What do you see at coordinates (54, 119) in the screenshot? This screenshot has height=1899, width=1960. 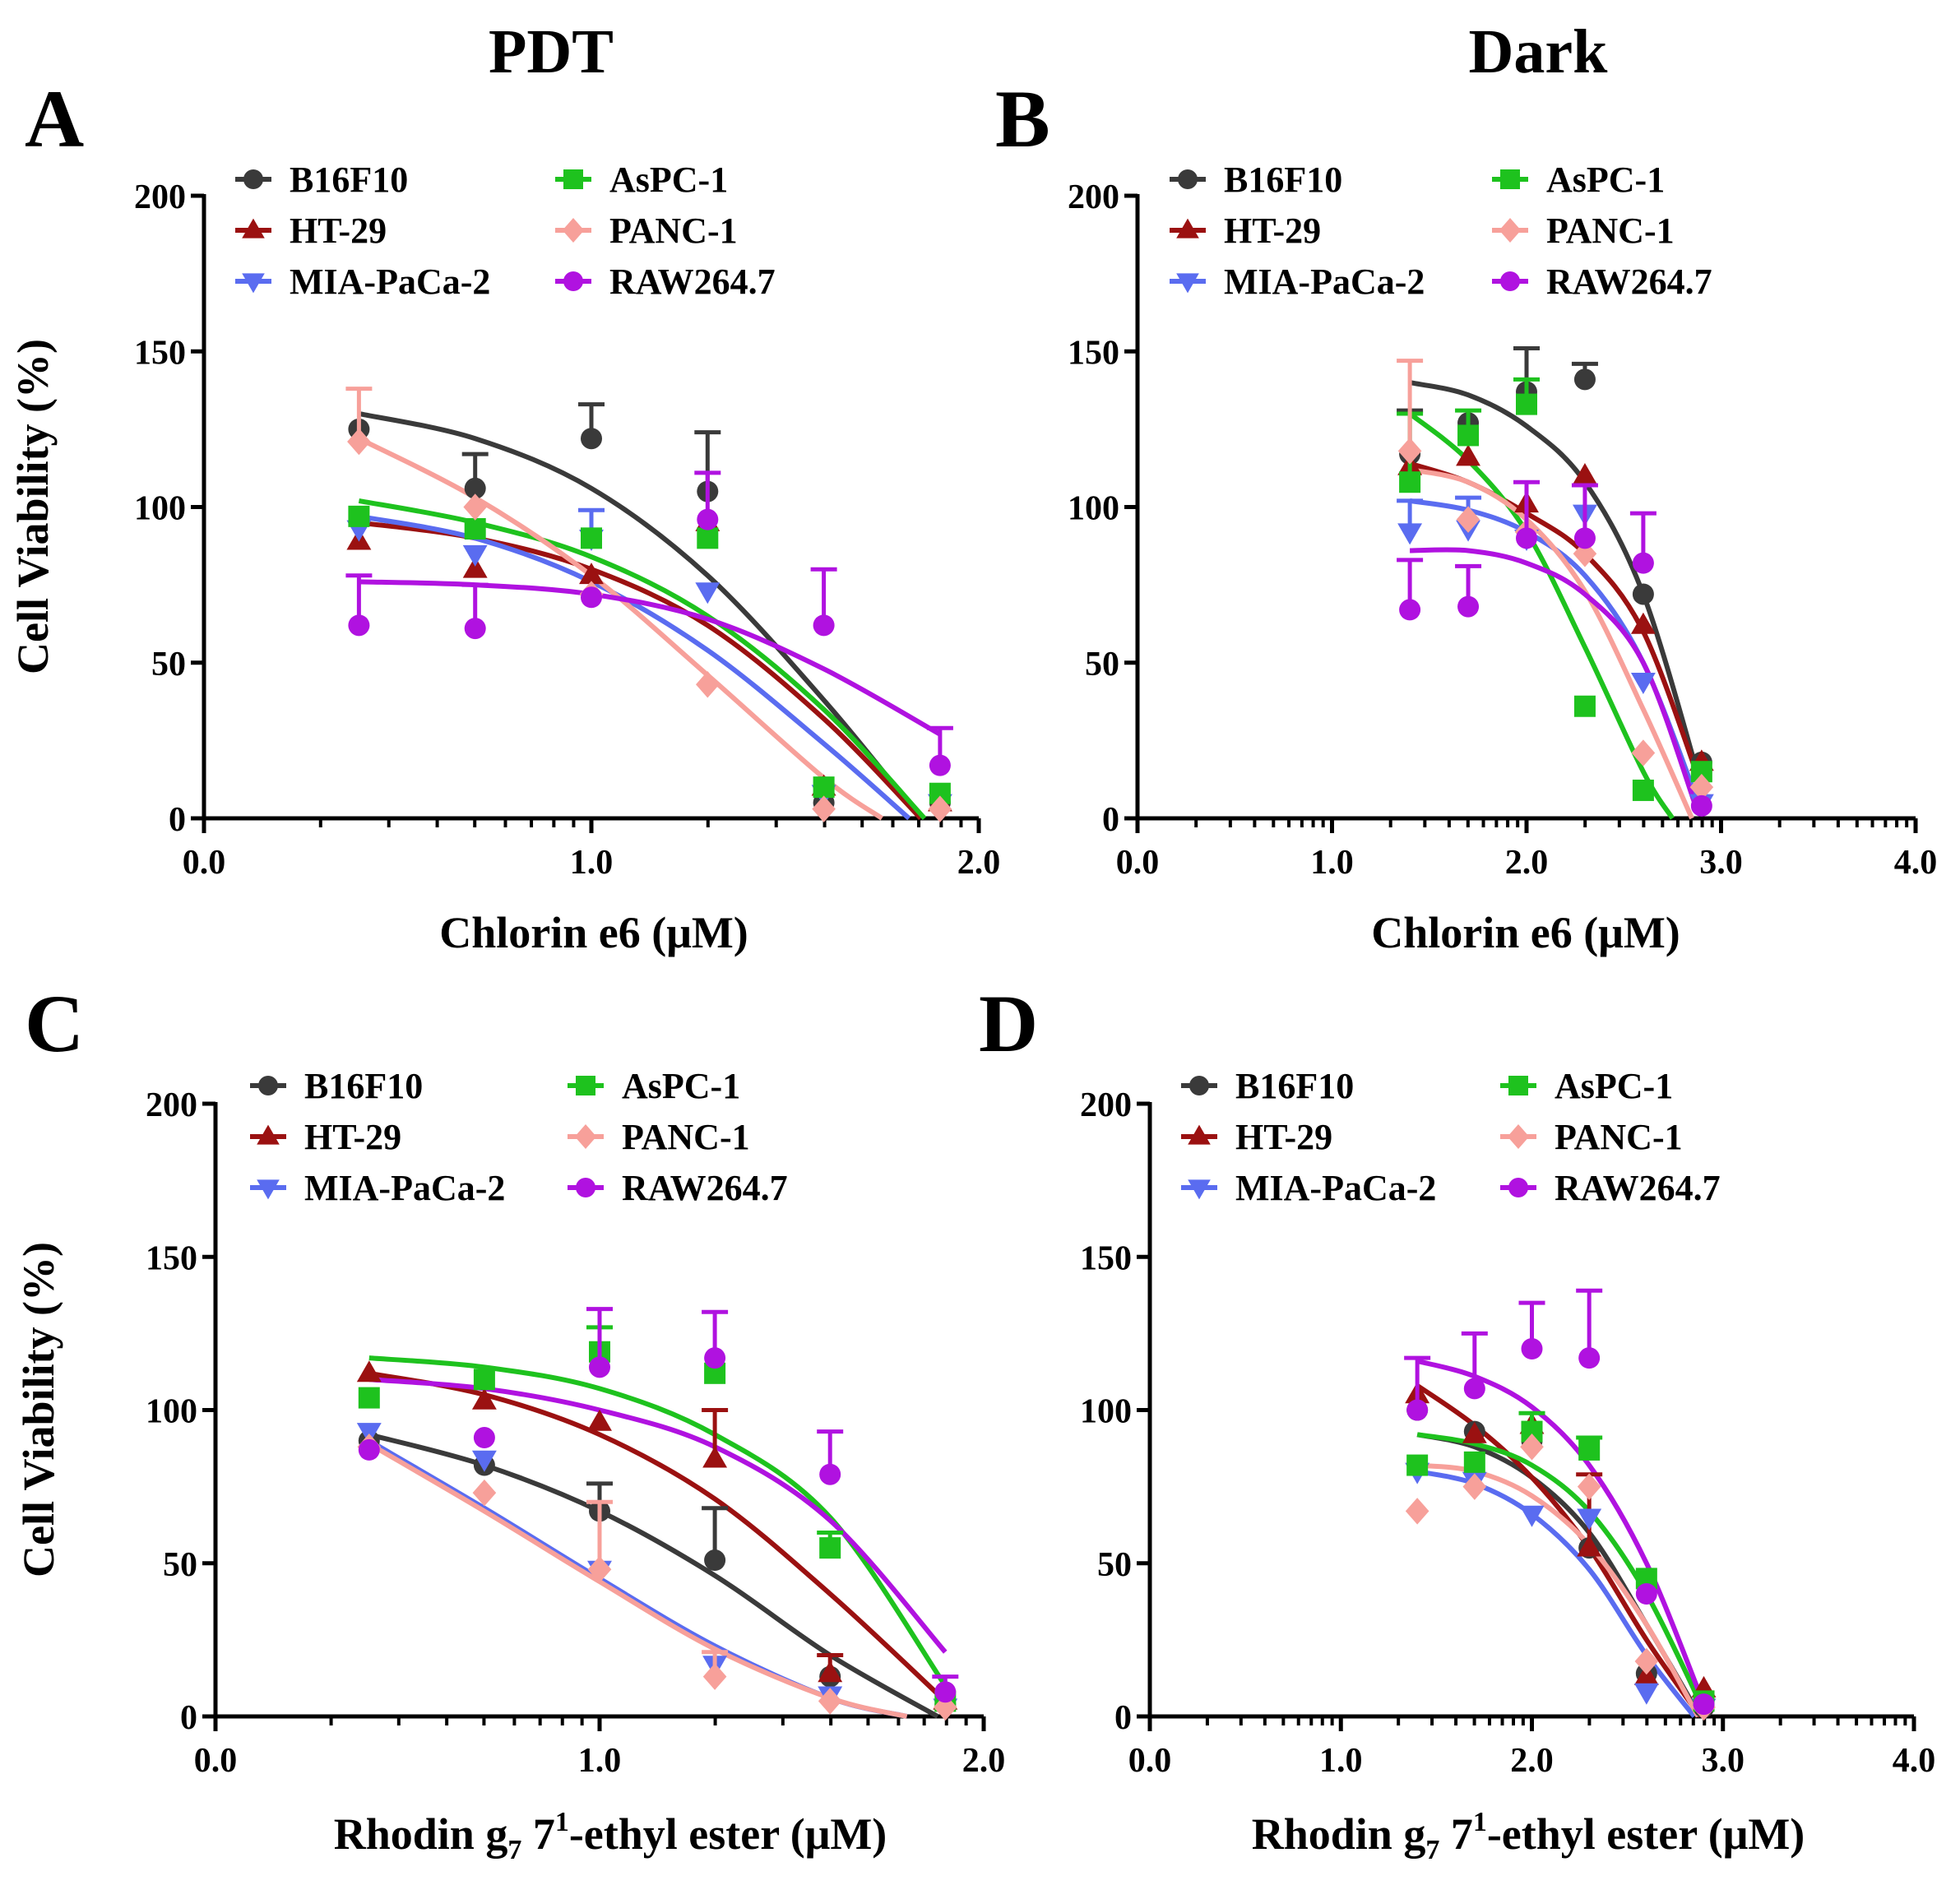 I see `panel-letter: A` at bounding box center [54, 119].